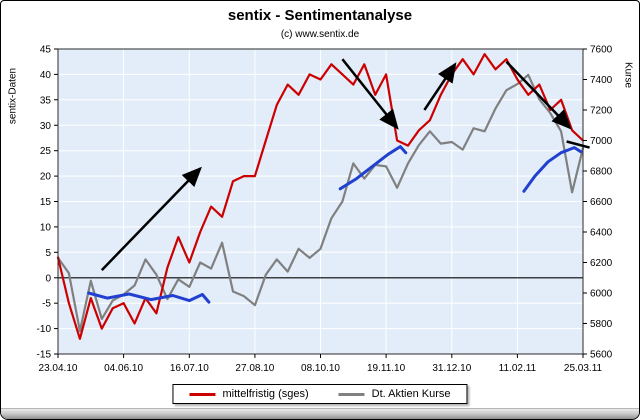  I want to click on left-tick-label: -15, so click(44, 355).